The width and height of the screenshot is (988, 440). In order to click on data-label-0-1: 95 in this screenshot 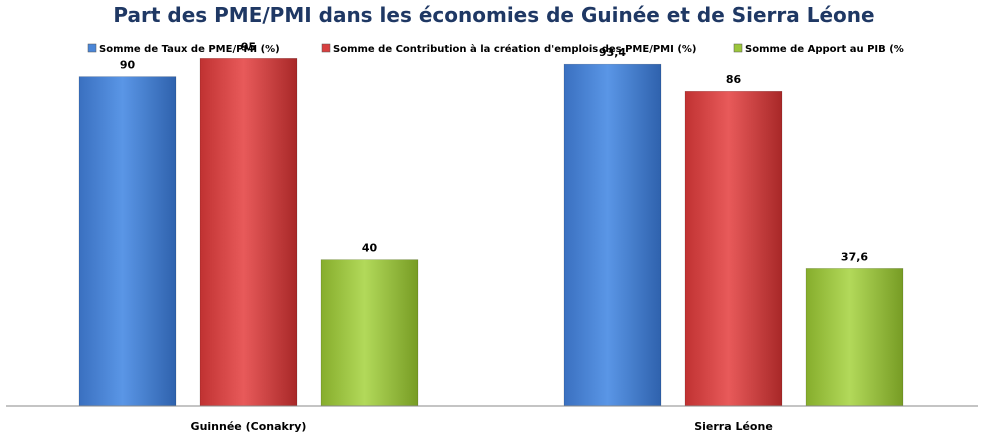, I will do `click(248, 46)`.